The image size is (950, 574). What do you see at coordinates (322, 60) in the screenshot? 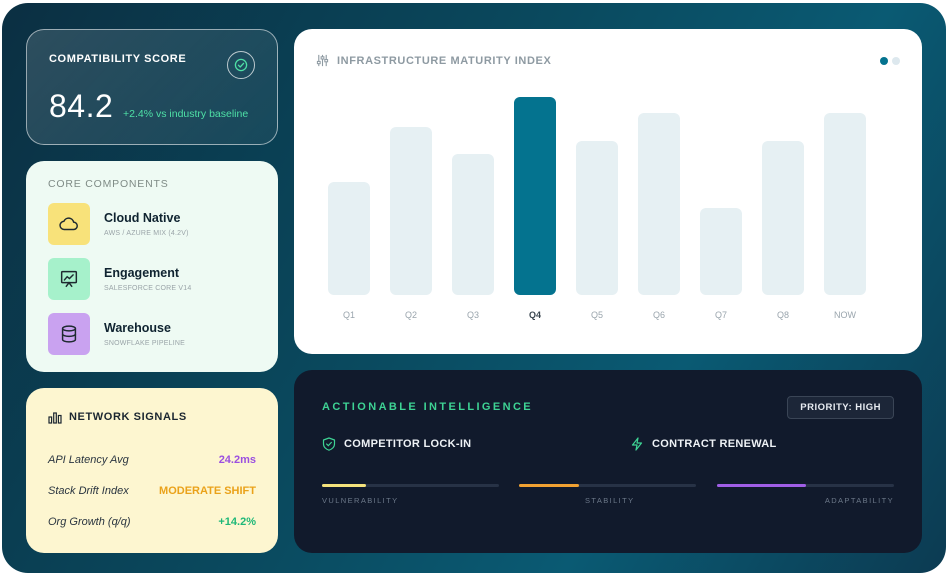
I see `sliders-icon` at bounding box center [322, 60].